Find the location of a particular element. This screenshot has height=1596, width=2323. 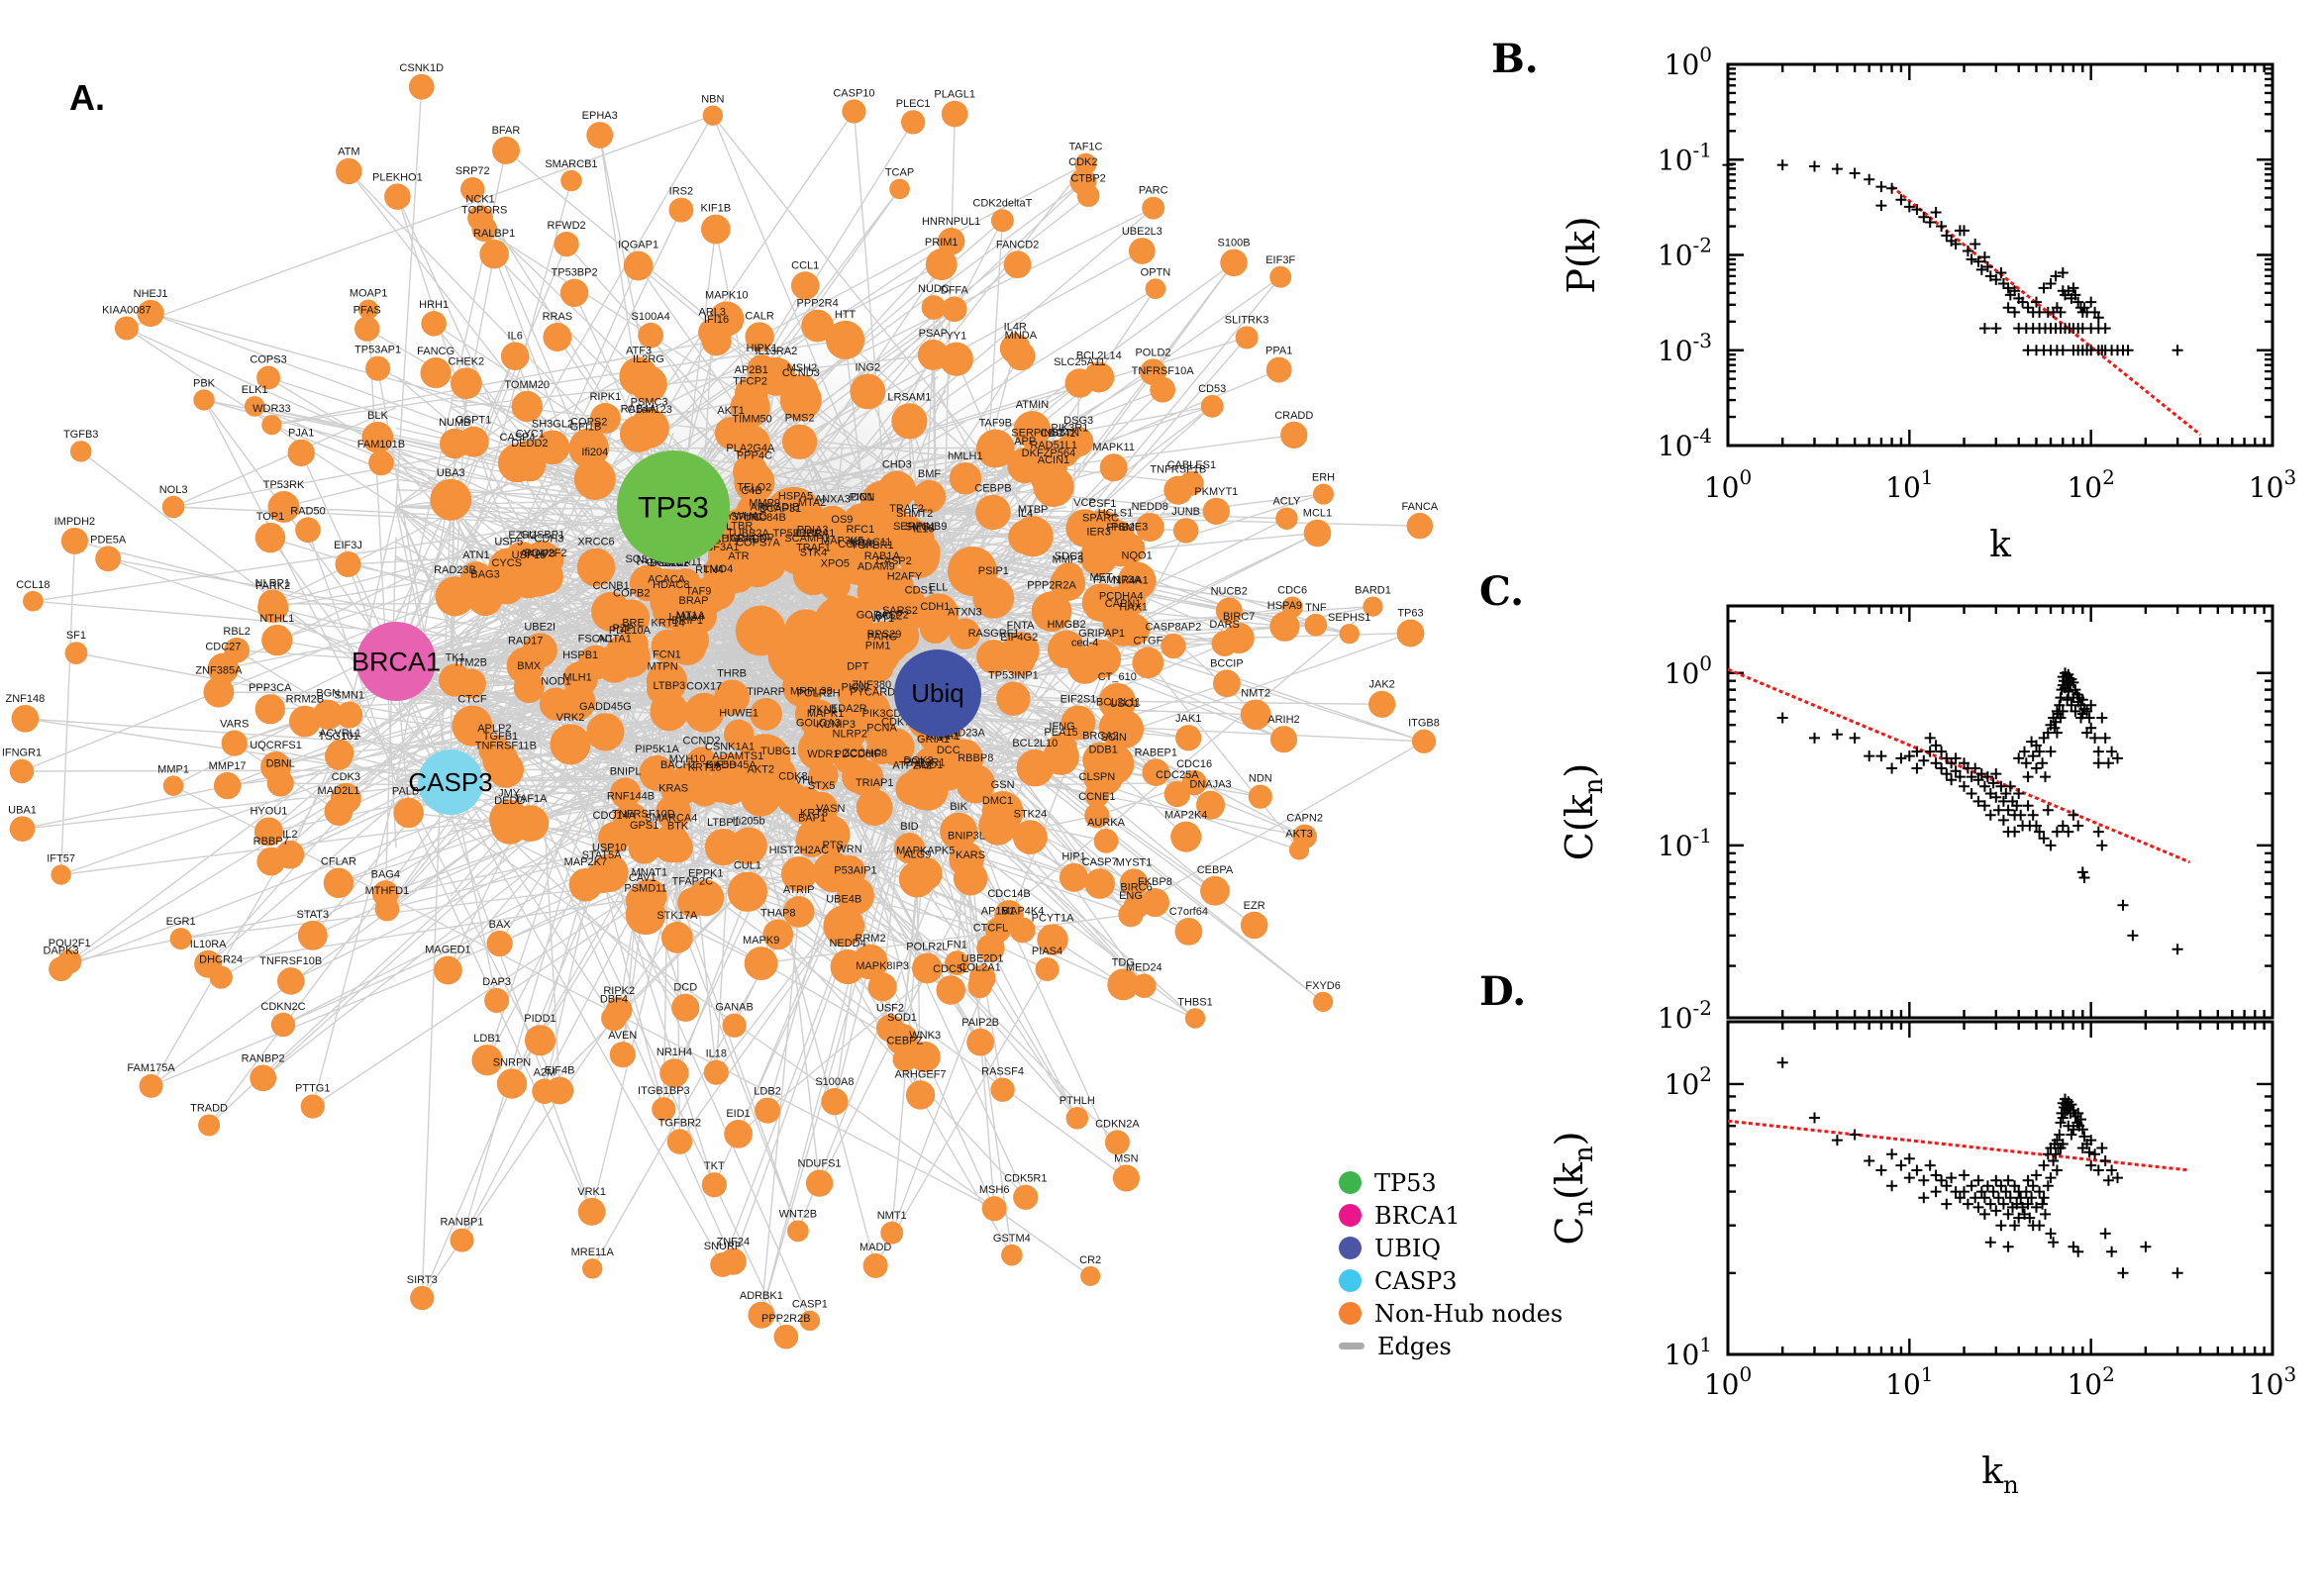

gene-label: UBE4B is located at coordinates (843, 900).